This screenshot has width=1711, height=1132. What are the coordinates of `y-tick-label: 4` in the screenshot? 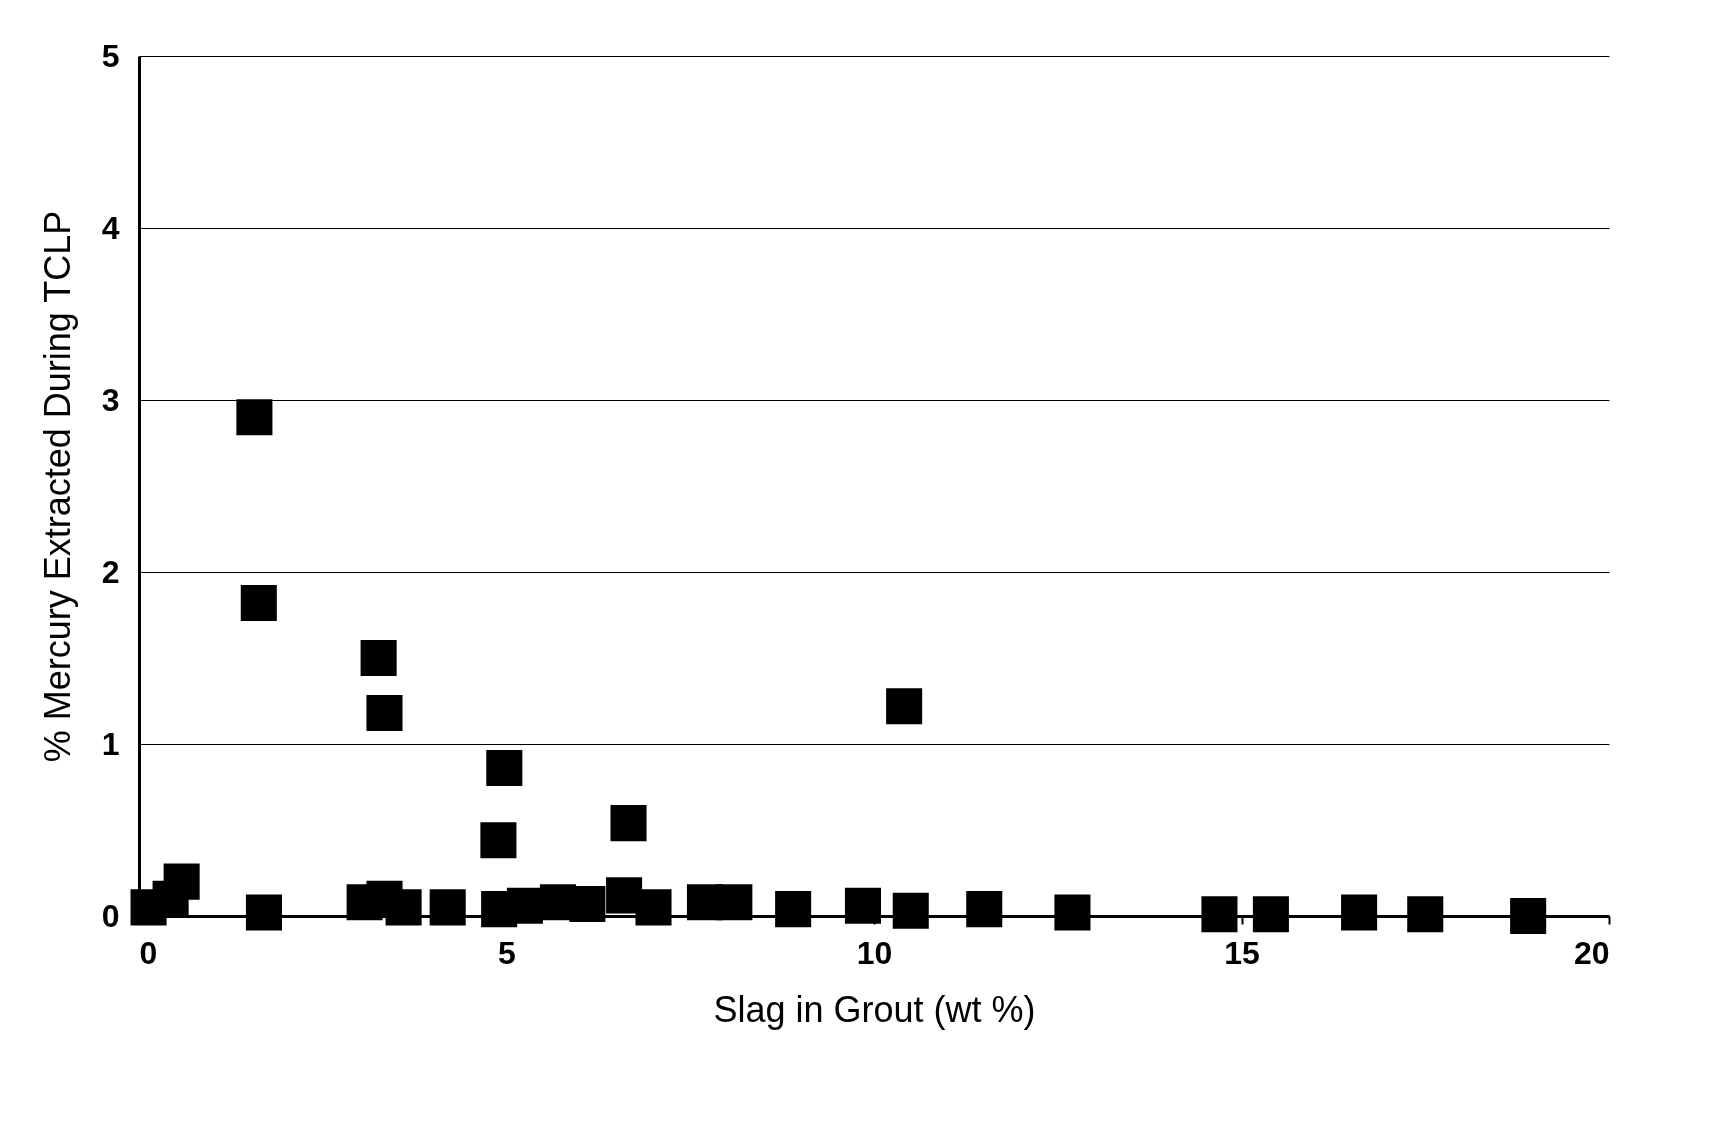 It's located at (110, 227).